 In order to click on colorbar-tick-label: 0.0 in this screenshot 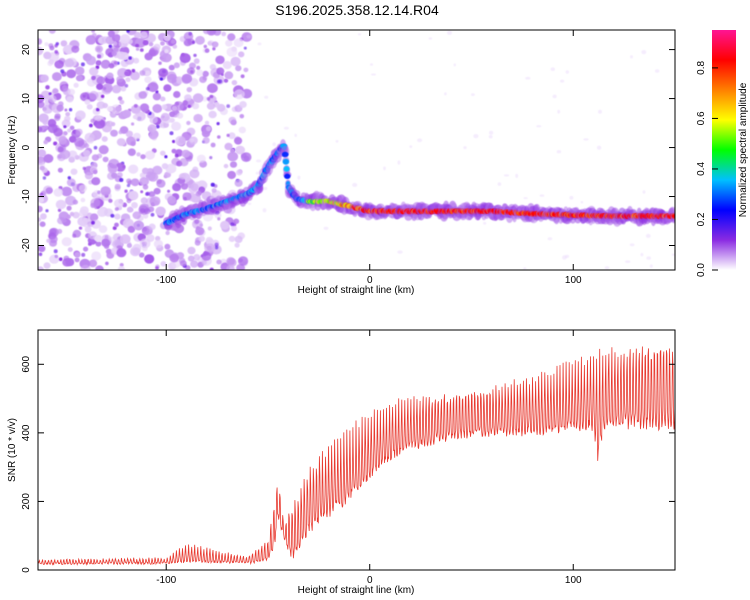, I will do `click(701, 270)`.